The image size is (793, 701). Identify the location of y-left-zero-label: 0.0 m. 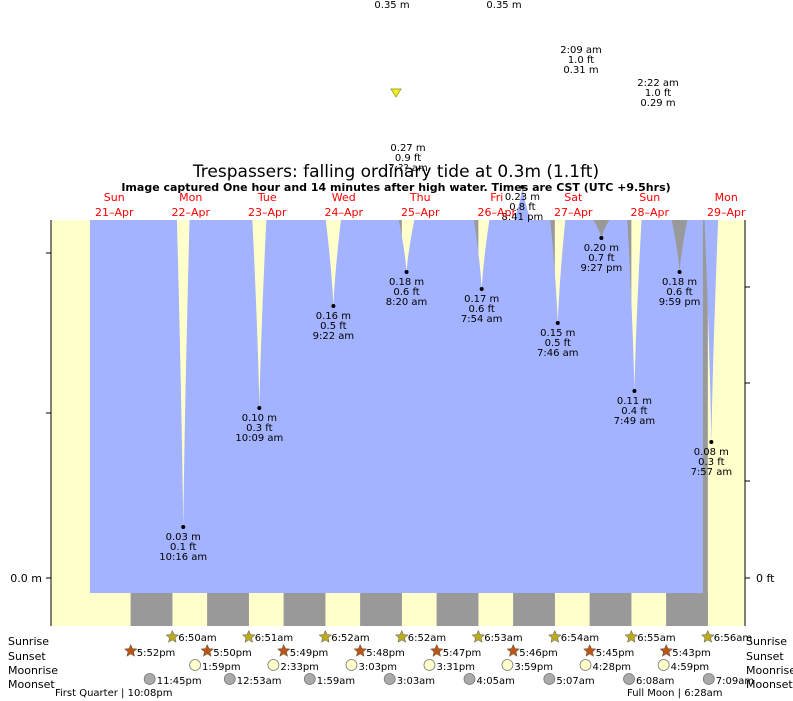
(26, 578).